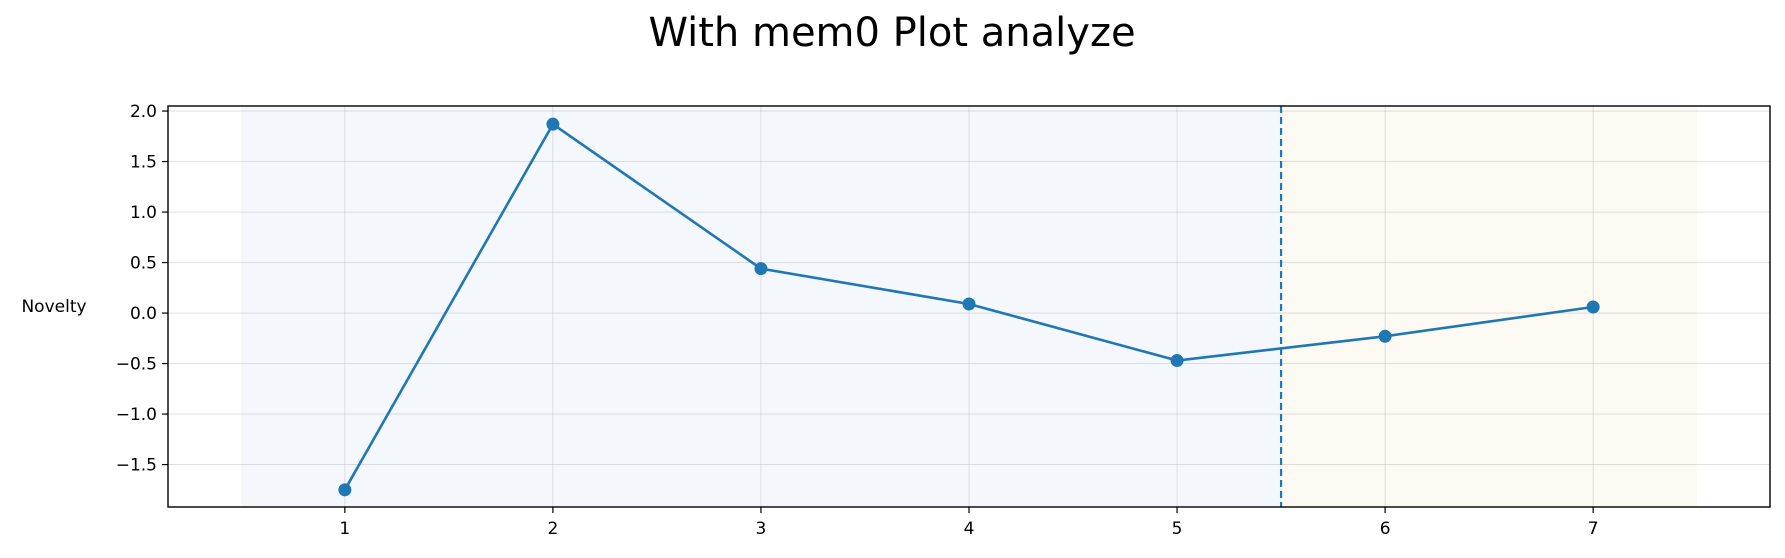  Describe the element at coordinates (136, 365) in the screenshot. I see `y-tick-label-6: −0.5` at that location.